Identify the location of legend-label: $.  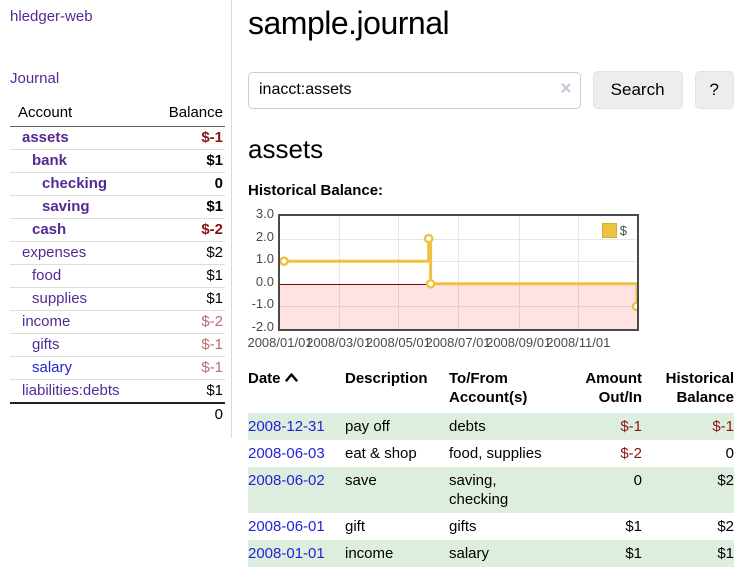
(623, 230).